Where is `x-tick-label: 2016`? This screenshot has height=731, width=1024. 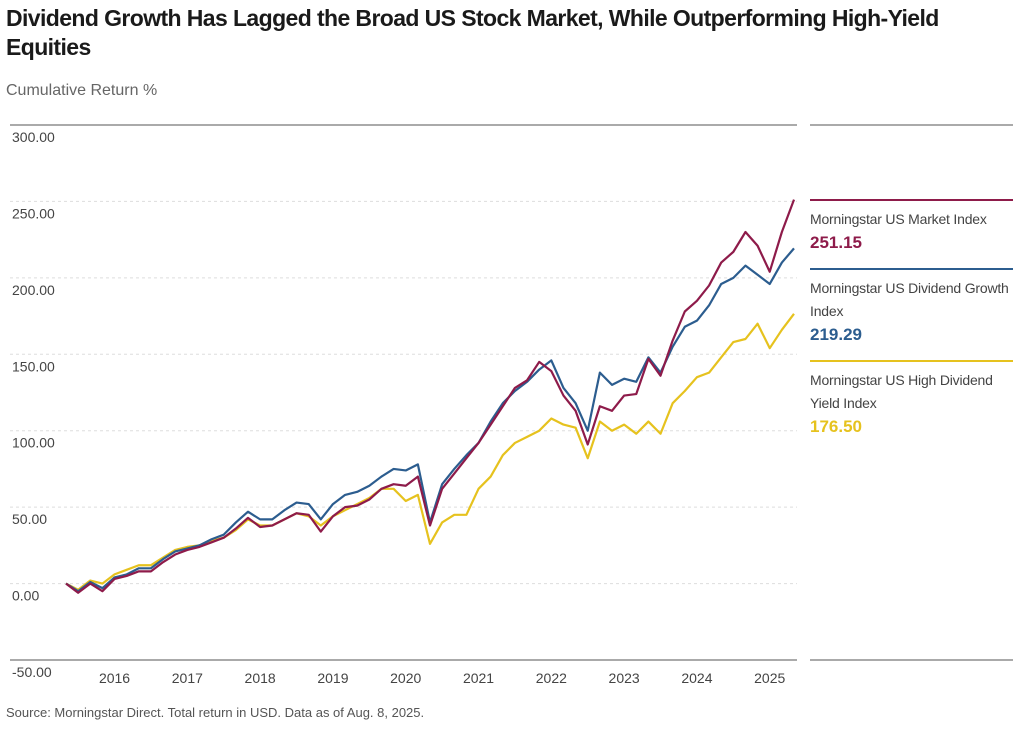
x-tick-label: 2016 is located at coordinates (114, 678).